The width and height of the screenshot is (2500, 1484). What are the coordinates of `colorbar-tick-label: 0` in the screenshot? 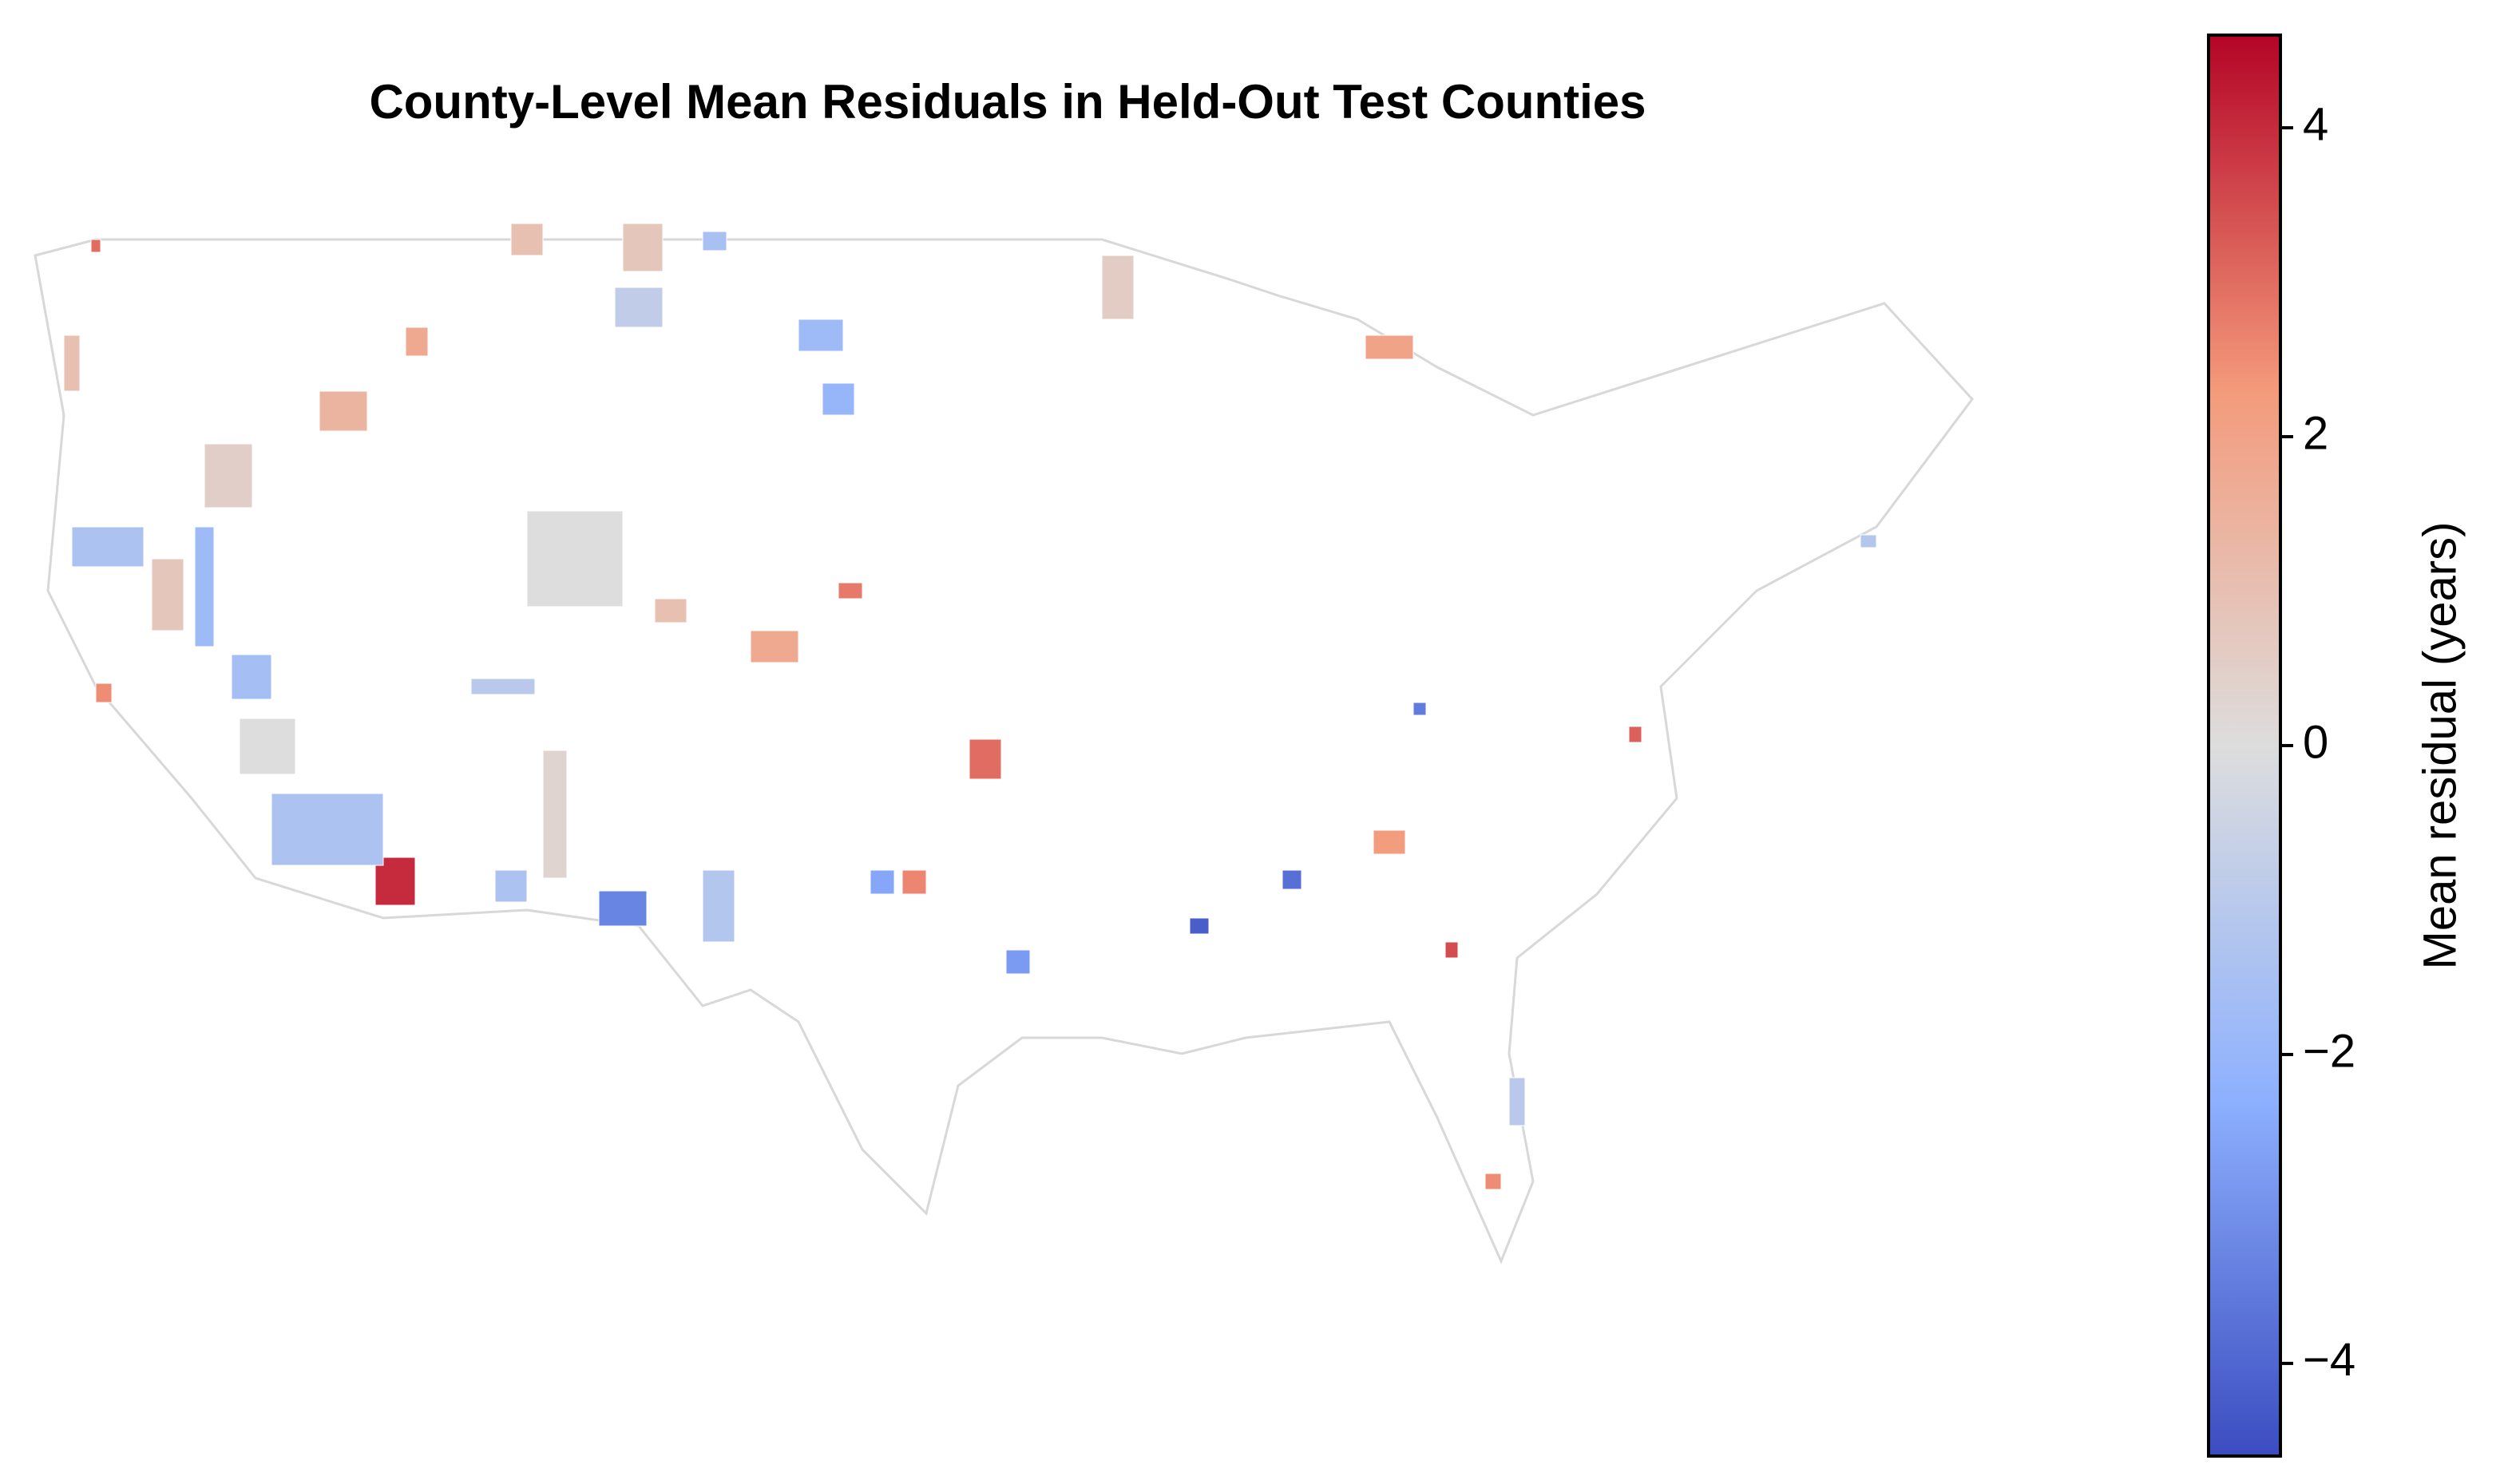 It's located at (2315, 742).